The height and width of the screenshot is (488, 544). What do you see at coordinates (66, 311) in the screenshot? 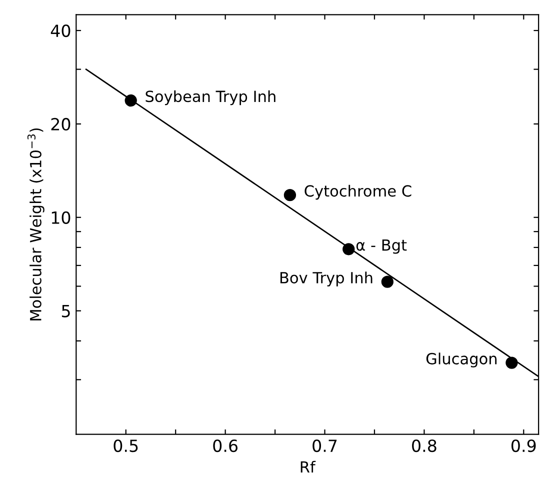
I see `y-tick-label: 5` at bounding box center [66, 311].